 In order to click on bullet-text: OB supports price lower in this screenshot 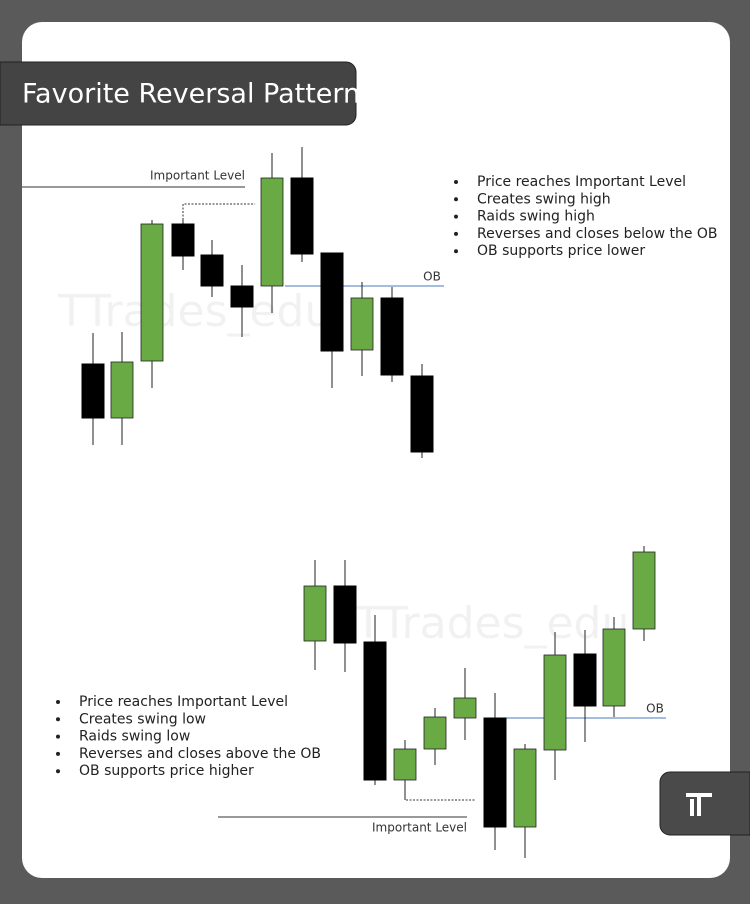, I will do `click(561, 251)`.